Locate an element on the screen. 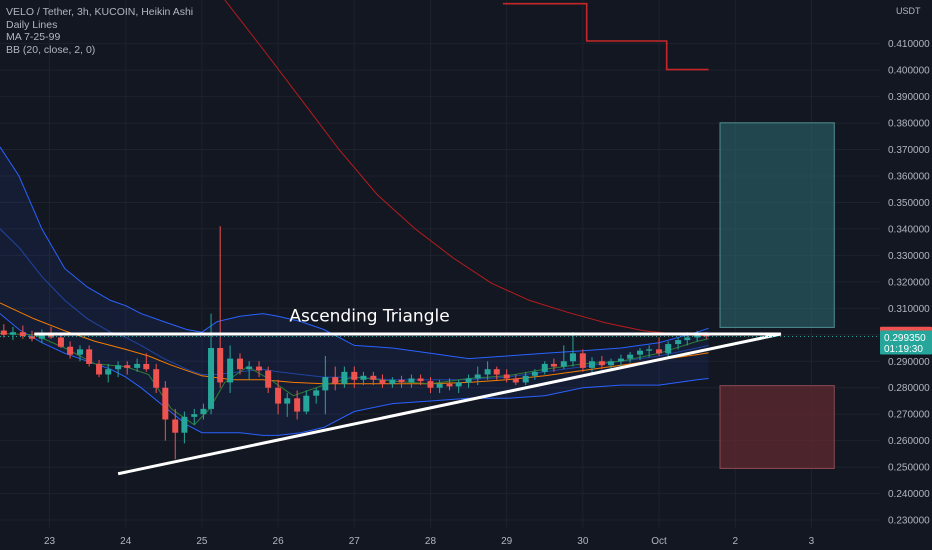 The width and height of the screenshot is (932, 550). target-zone-box is located at coordinates (777, 225).